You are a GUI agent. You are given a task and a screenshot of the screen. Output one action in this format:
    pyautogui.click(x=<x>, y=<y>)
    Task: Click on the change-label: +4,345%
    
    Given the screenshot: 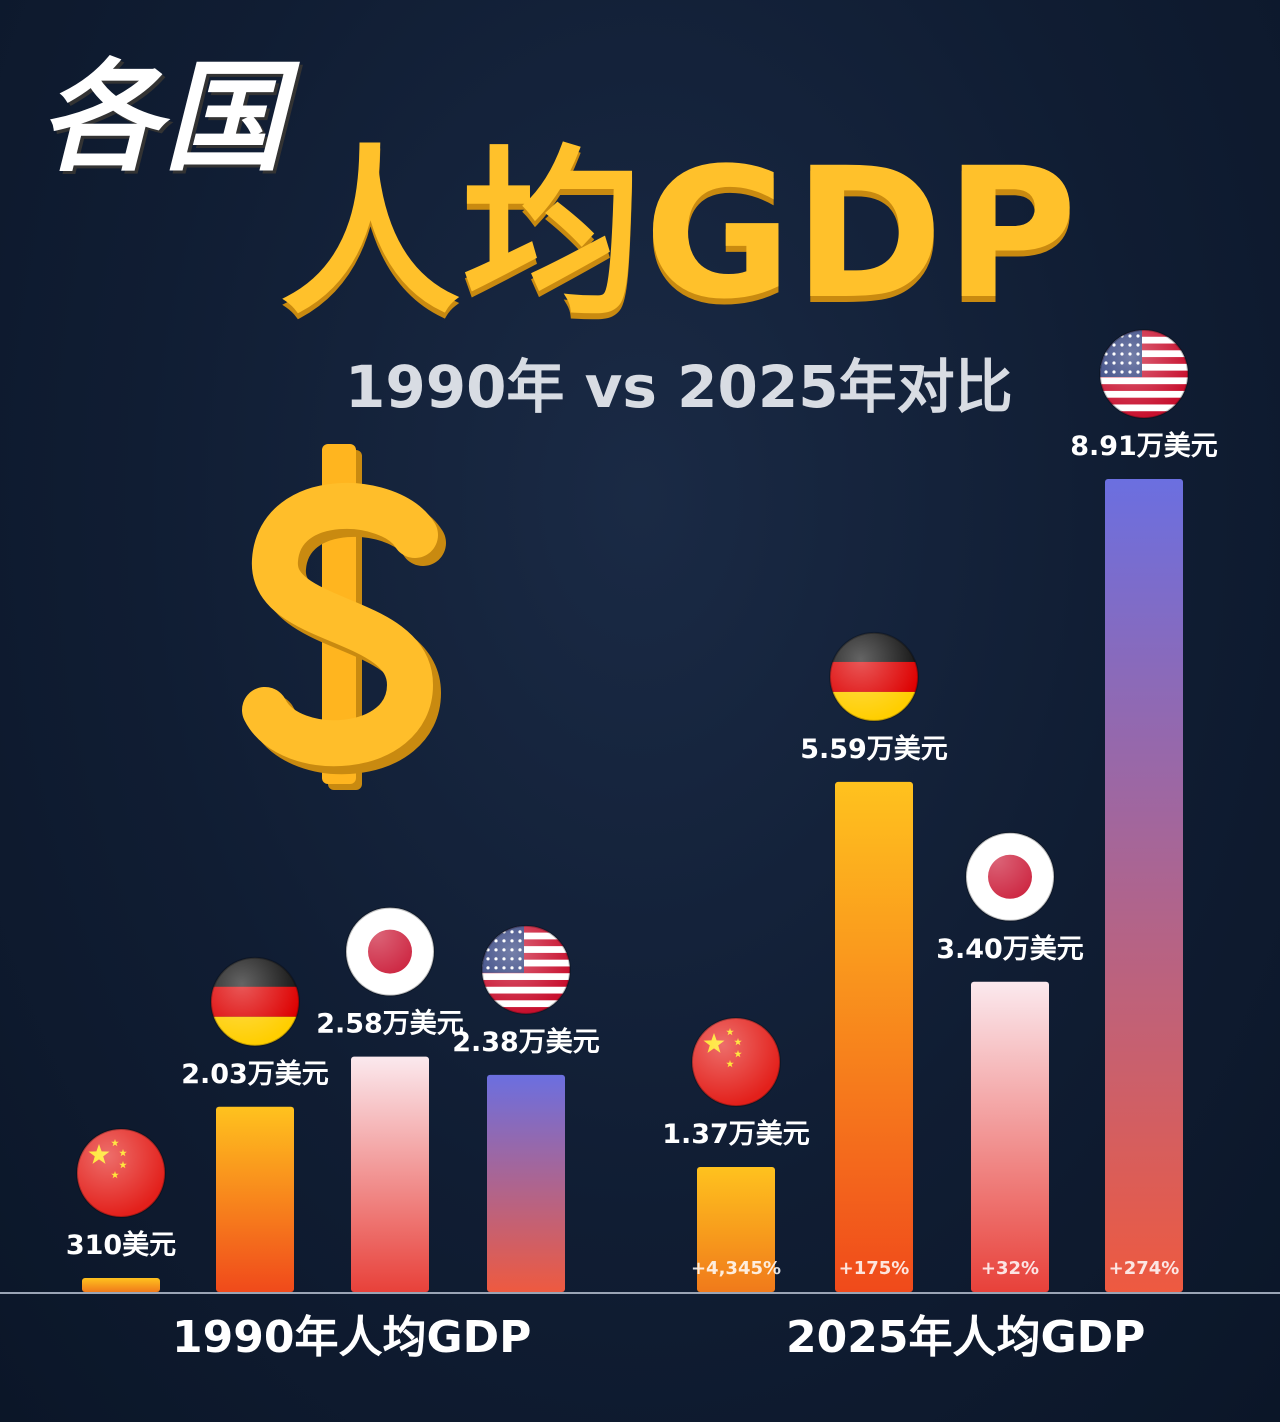 What is the action you would take?
    pyautogui.click(x=736, y=1268)
    